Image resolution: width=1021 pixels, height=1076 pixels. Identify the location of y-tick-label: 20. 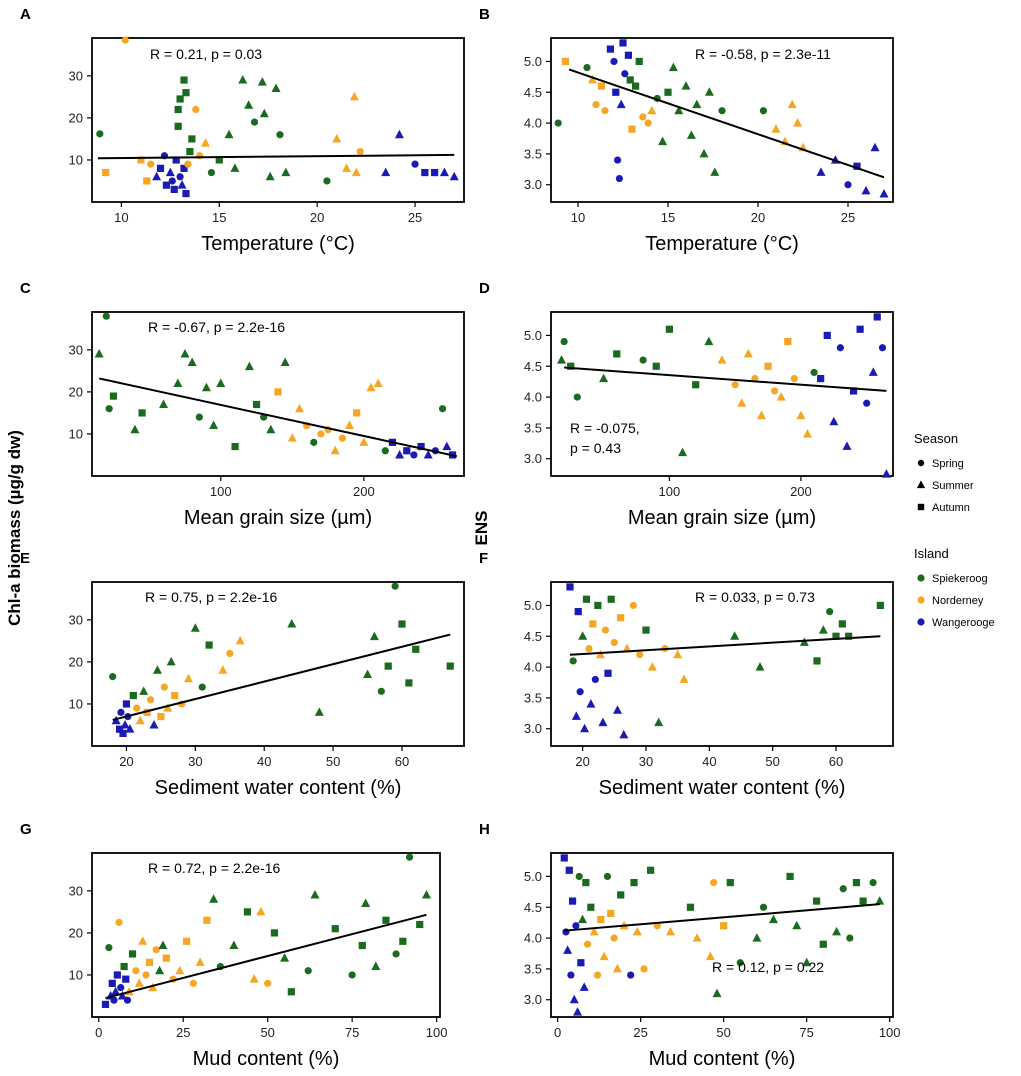
(76, 117).